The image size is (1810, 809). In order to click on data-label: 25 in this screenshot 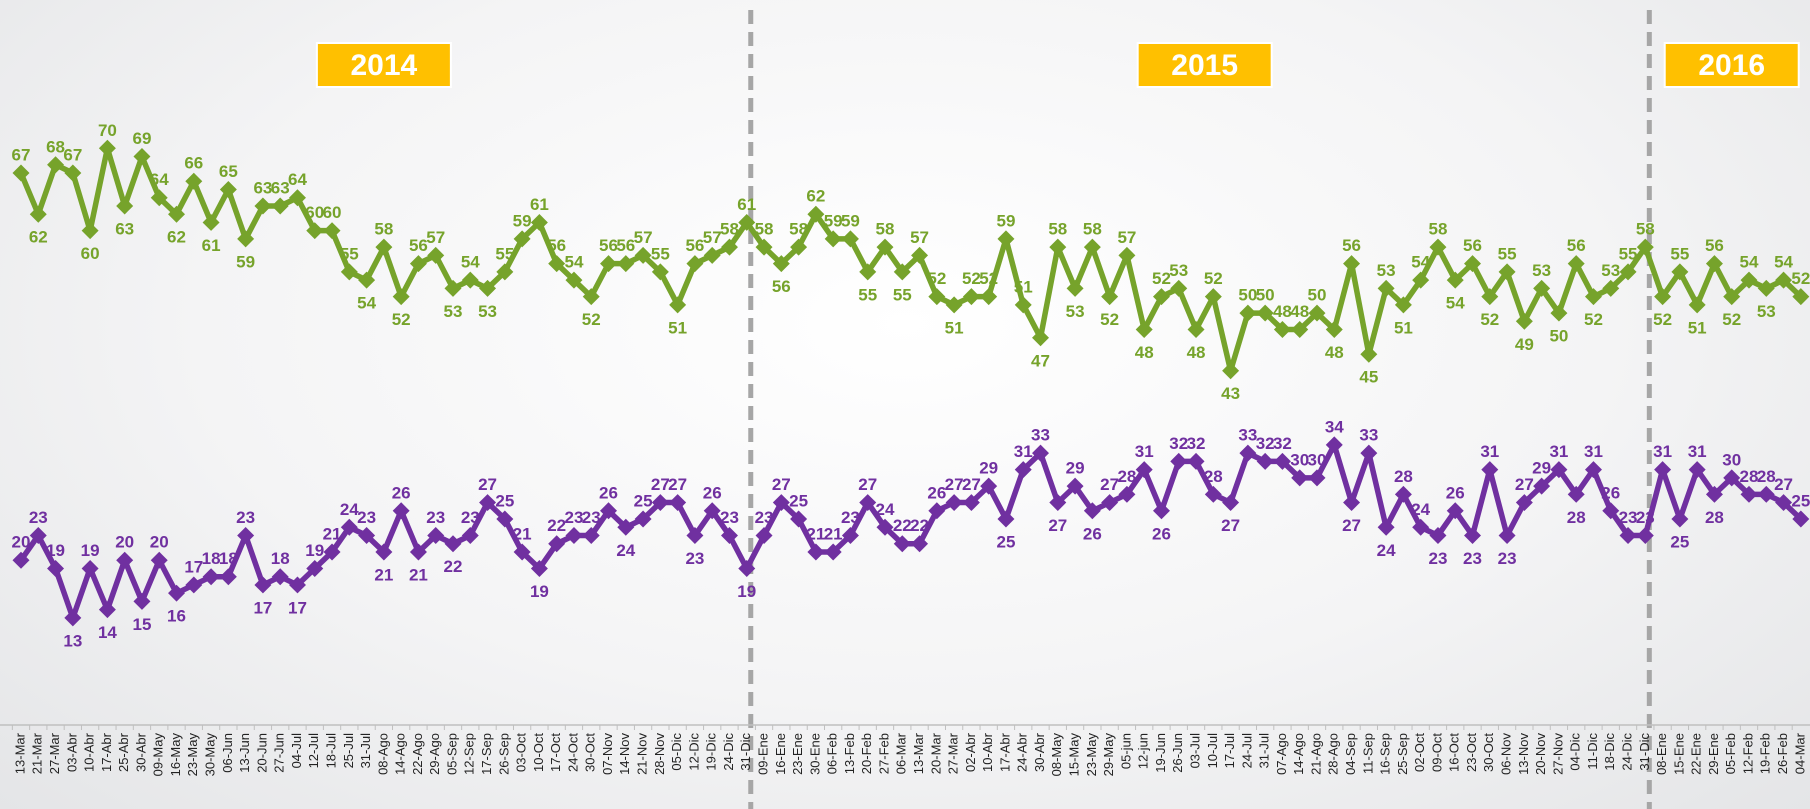, I will do `click(504, 501)`.